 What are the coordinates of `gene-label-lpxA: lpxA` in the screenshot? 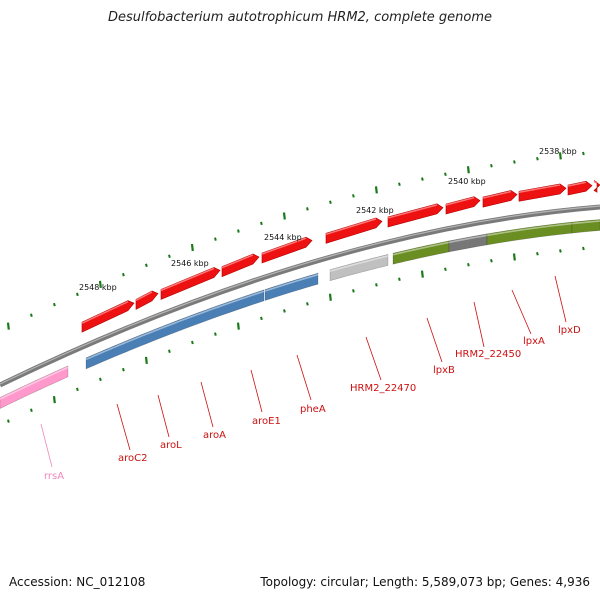 It's located at (534, 341).